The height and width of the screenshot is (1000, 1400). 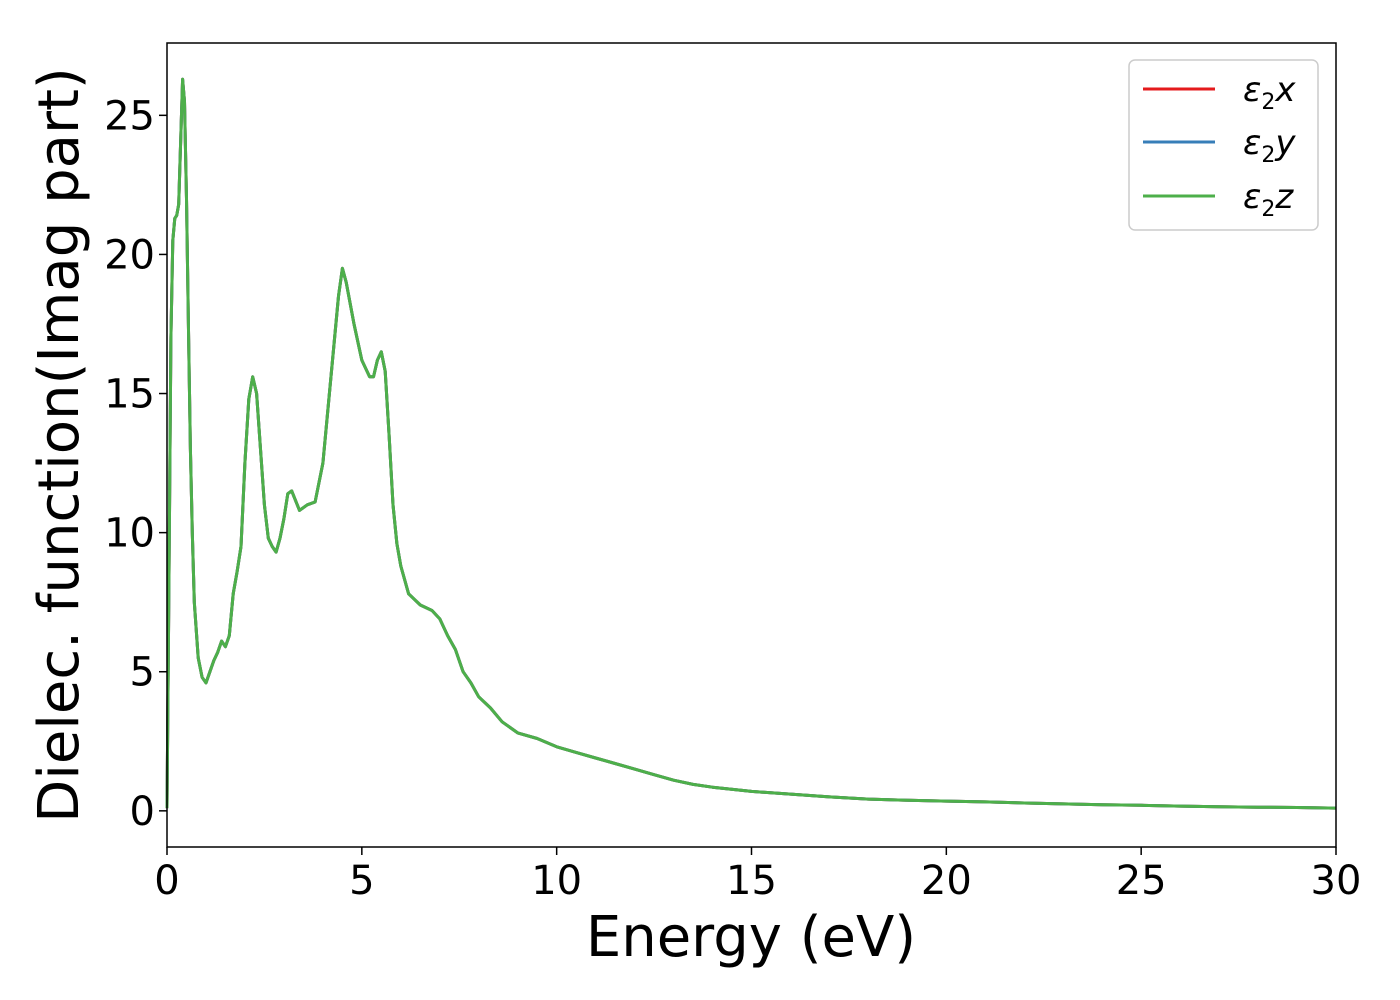 What do you see at coordinates (1269, 145) in the screenshot?
I see `legend-label-y: ε2y` at bounding box center [1269, 145].